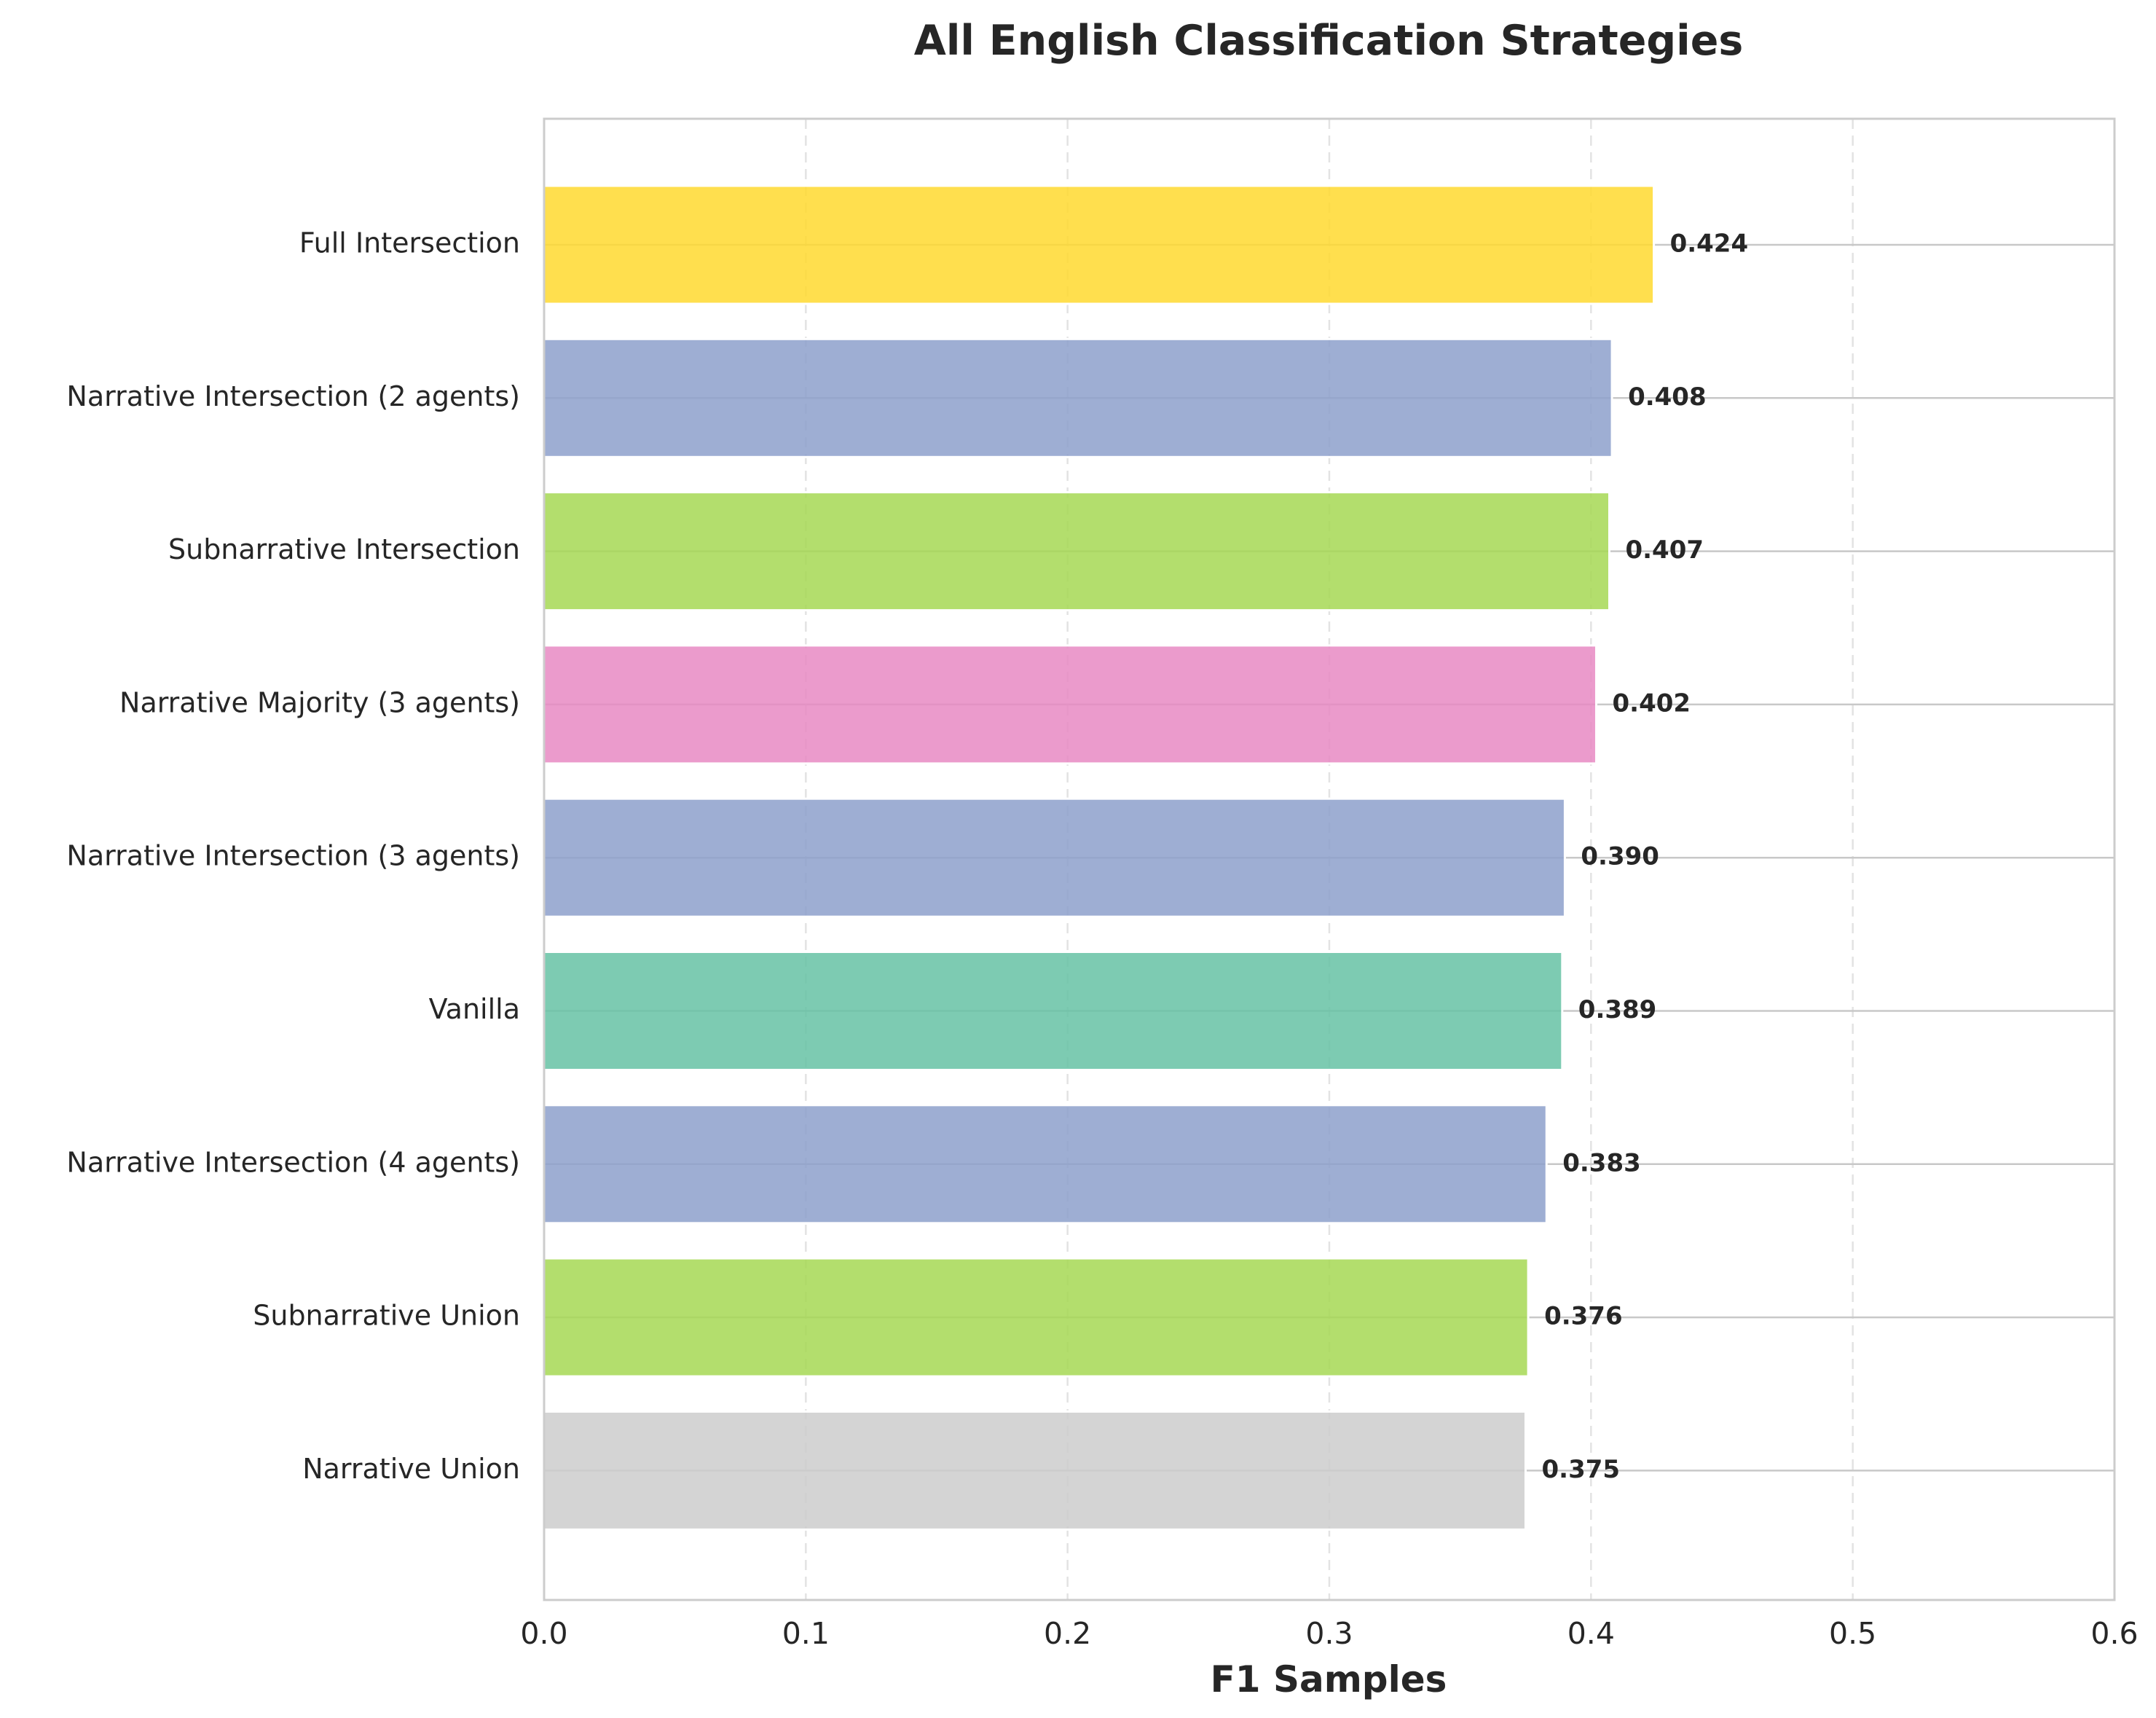 The width and height of the screenshot is (2156, 1718). I want to click on bar-value-label: 0.408, so click(1667, 397).